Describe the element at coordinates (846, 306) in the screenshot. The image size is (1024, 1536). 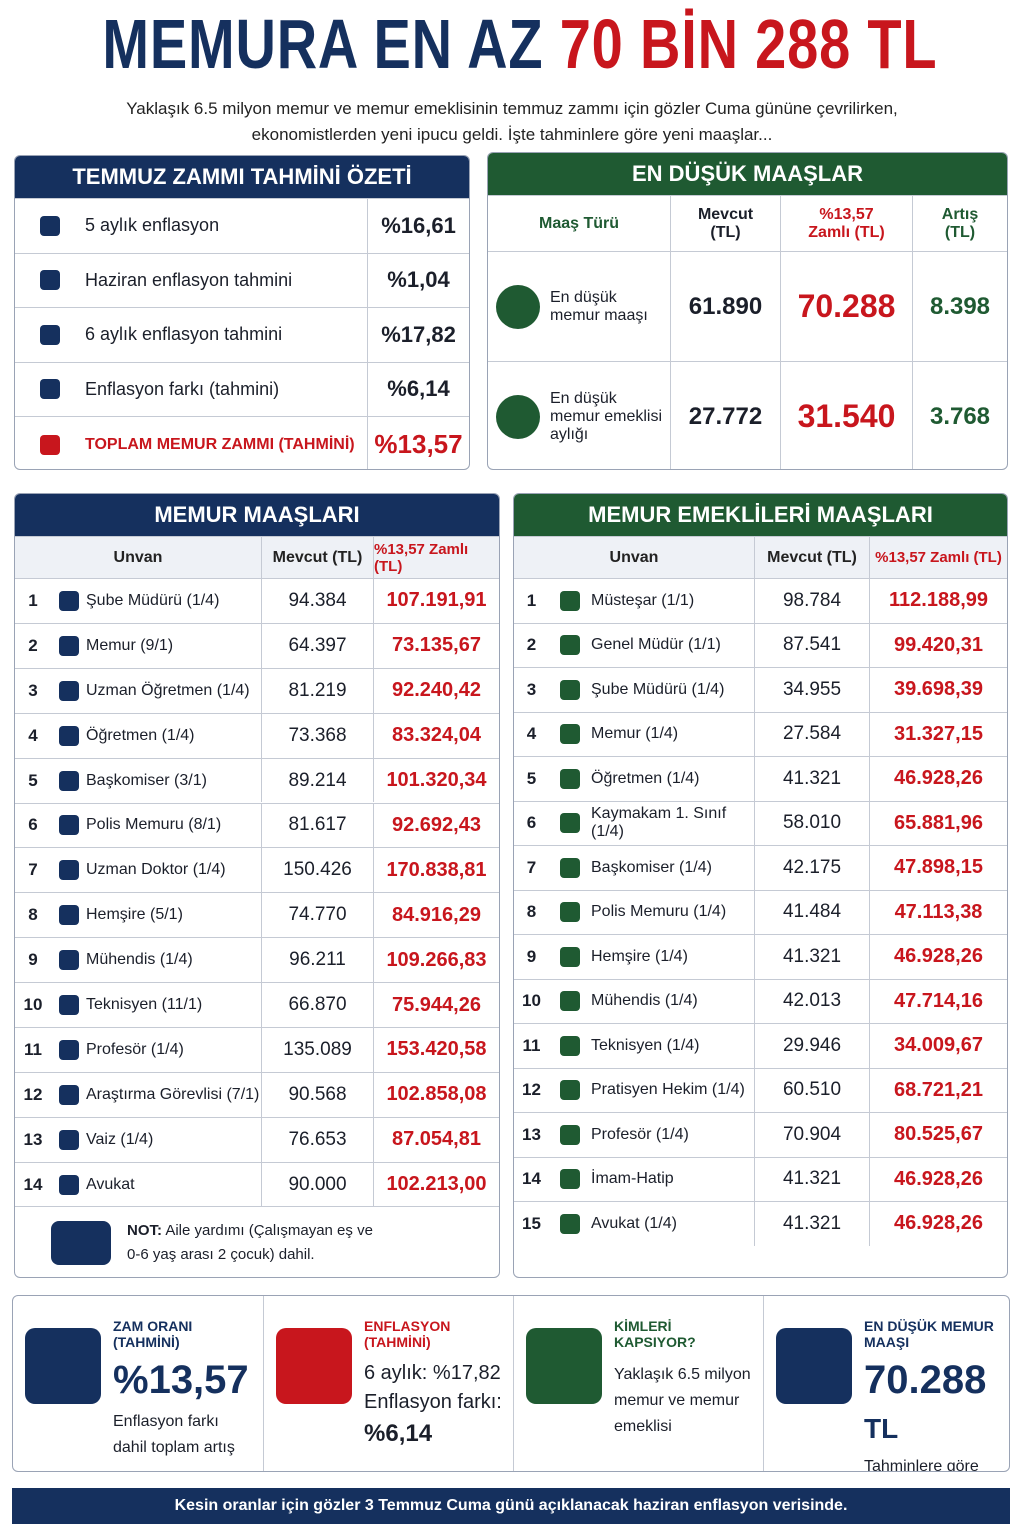
I see `value: 70.288` at that location.